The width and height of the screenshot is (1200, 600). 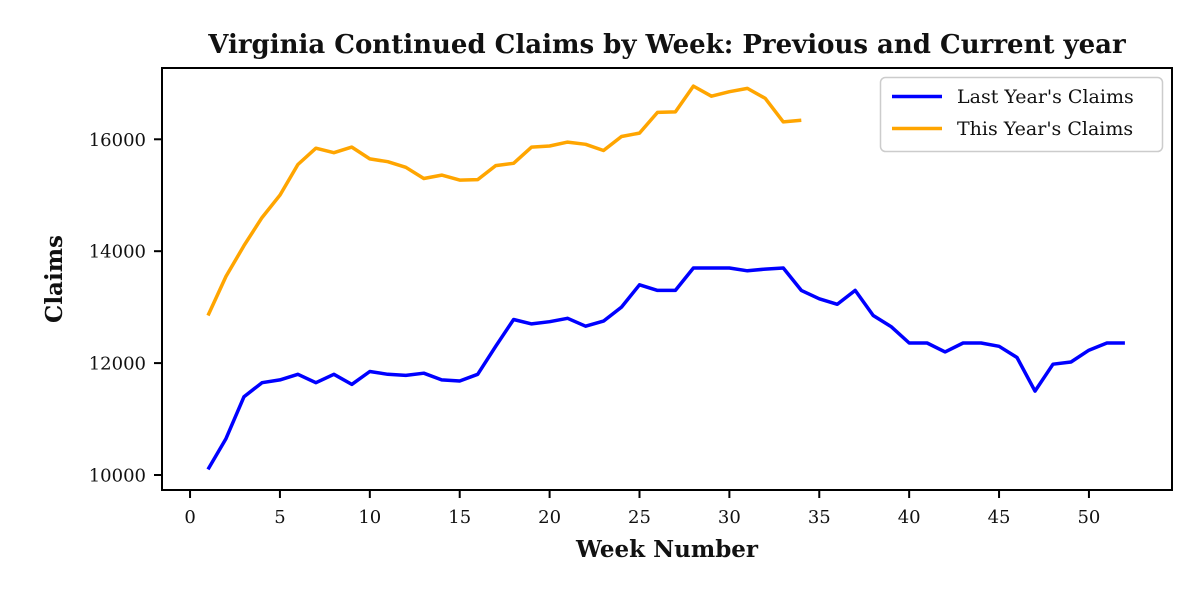 What do you see at coordinates (729, 517) in the screenshot?
I see `x-tick-label: 30` at bounding box center [729, 517].